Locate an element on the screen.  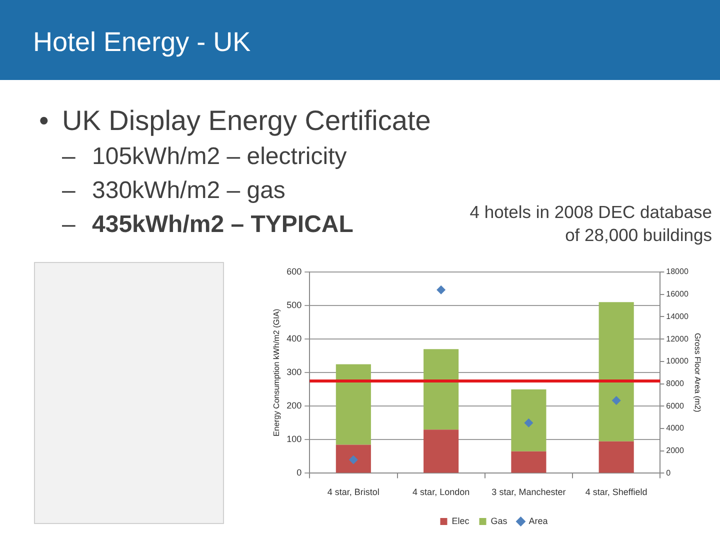
text: • UK Display Energy Certificate is located at coordinates (235, 121).